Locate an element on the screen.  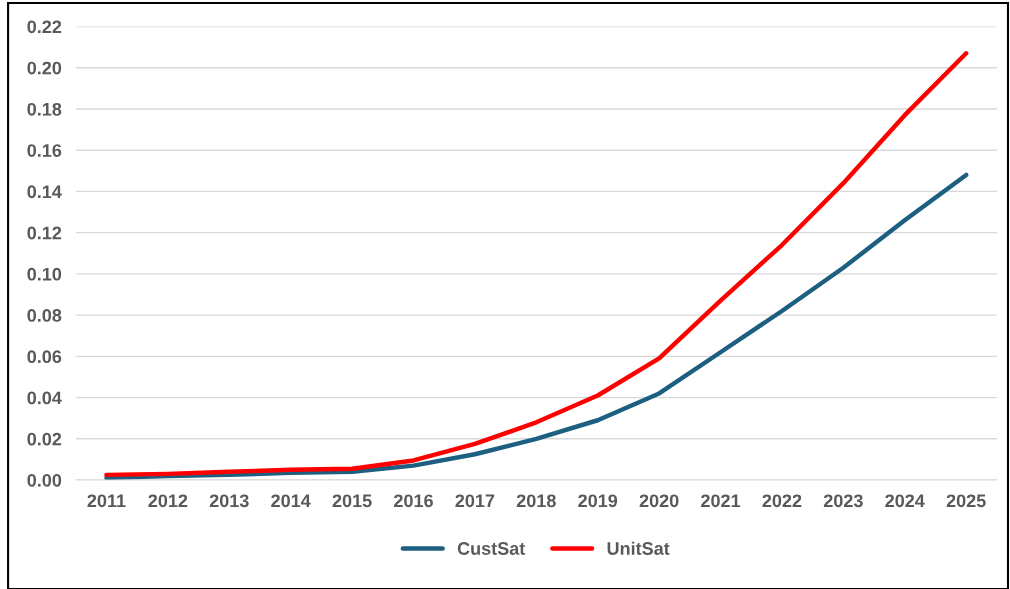
x-tick-label: 2015 is located at coordinates (352, 501).